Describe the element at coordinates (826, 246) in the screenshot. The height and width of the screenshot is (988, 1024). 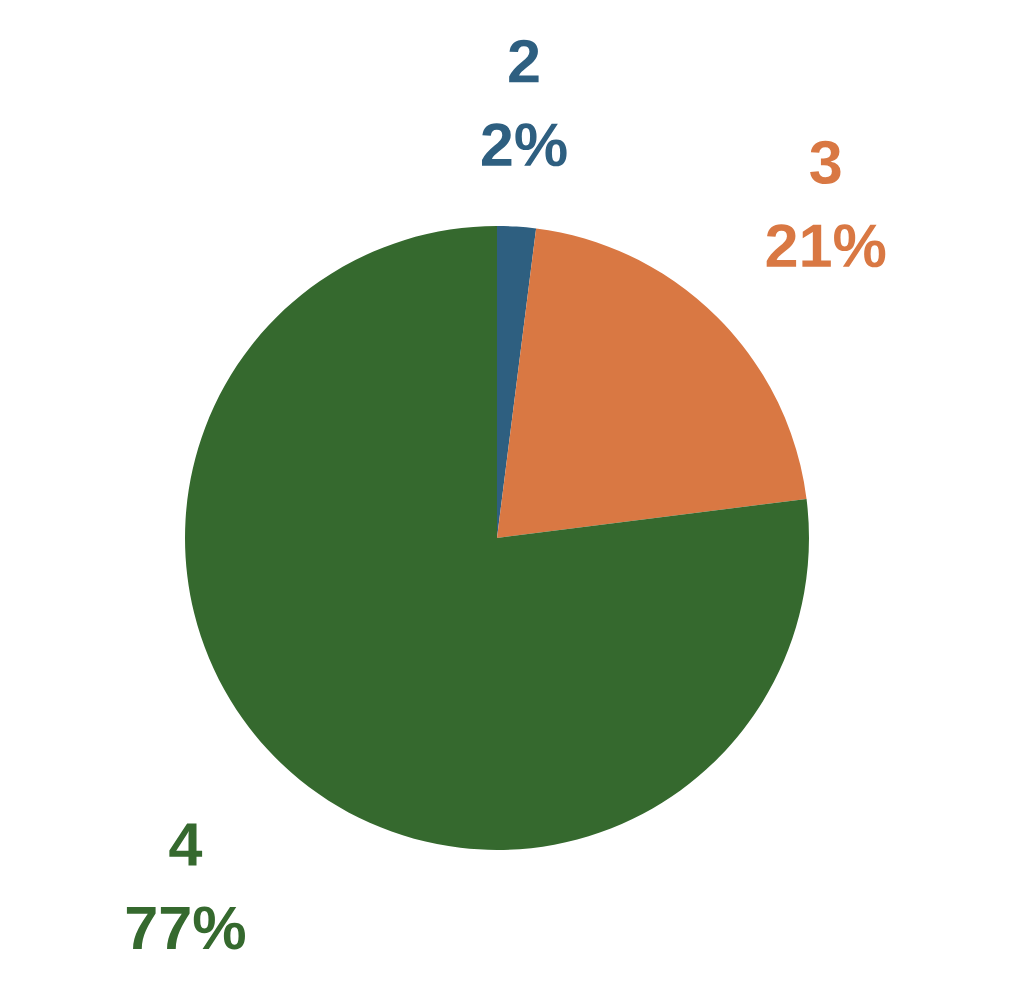
I see `data-label: 21%` at that location.